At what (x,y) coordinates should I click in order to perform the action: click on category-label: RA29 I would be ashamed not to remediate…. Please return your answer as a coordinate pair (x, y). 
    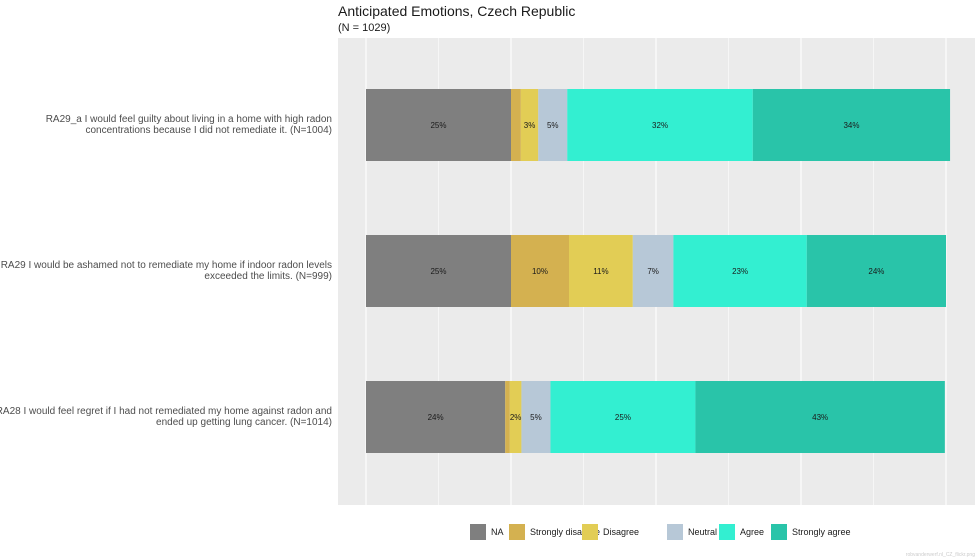
    Looking at the image, I should click on (166, 265).